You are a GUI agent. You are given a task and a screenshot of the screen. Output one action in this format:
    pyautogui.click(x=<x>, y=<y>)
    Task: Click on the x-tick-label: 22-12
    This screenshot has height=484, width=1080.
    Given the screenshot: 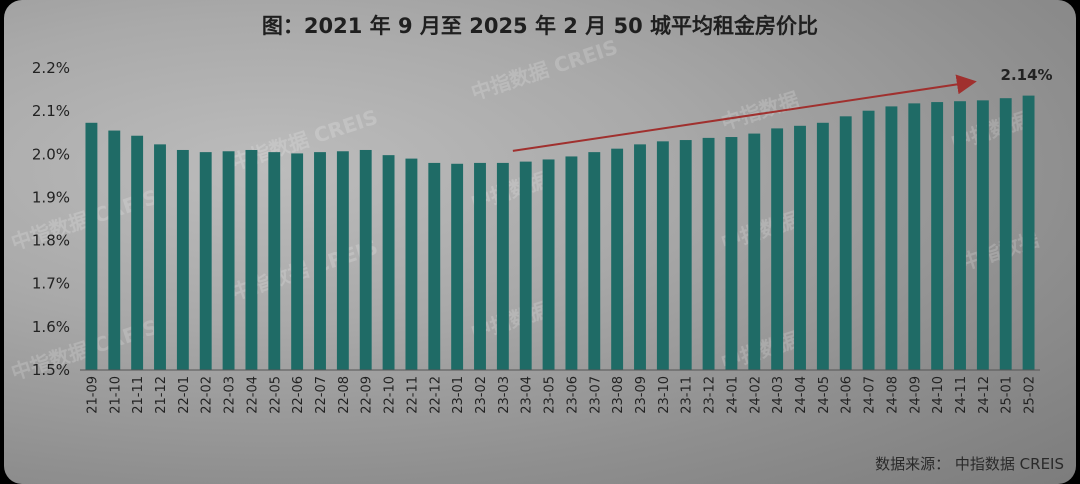 What is the action you would take?
    pyautogui.click(x=435, y=395)
    